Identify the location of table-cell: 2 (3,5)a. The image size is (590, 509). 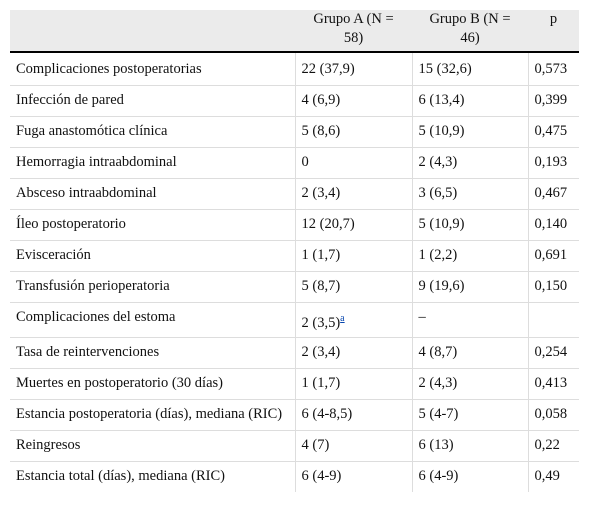
(354, 320).